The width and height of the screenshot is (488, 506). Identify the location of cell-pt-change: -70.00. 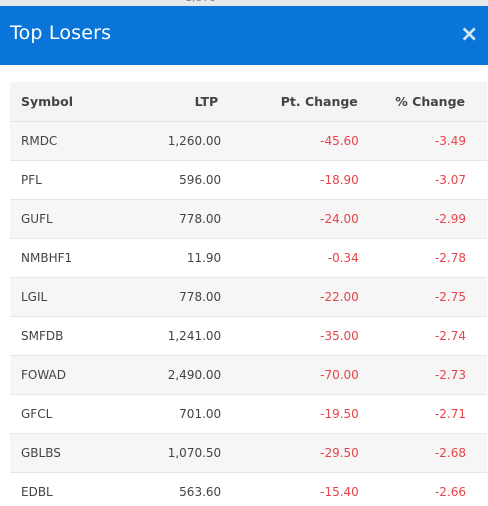
(290, 375).